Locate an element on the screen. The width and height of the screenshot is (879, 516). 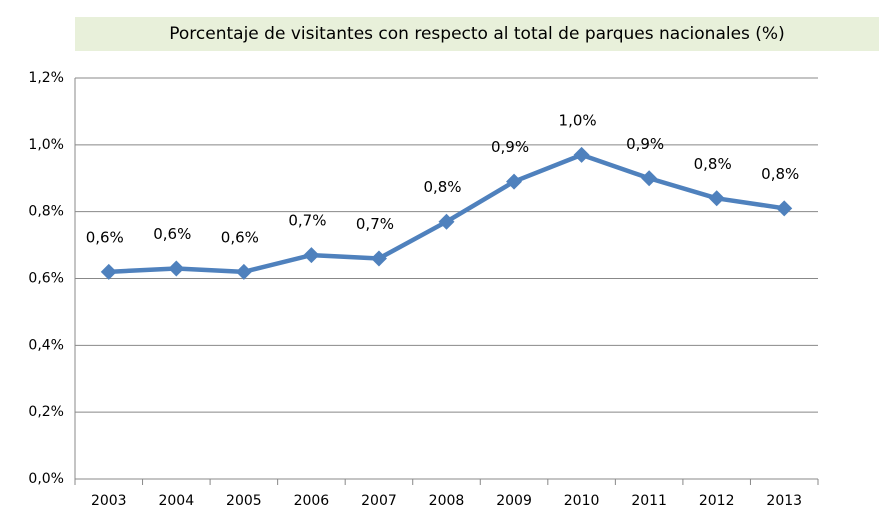
title-box is located at coordinates (477, 34).